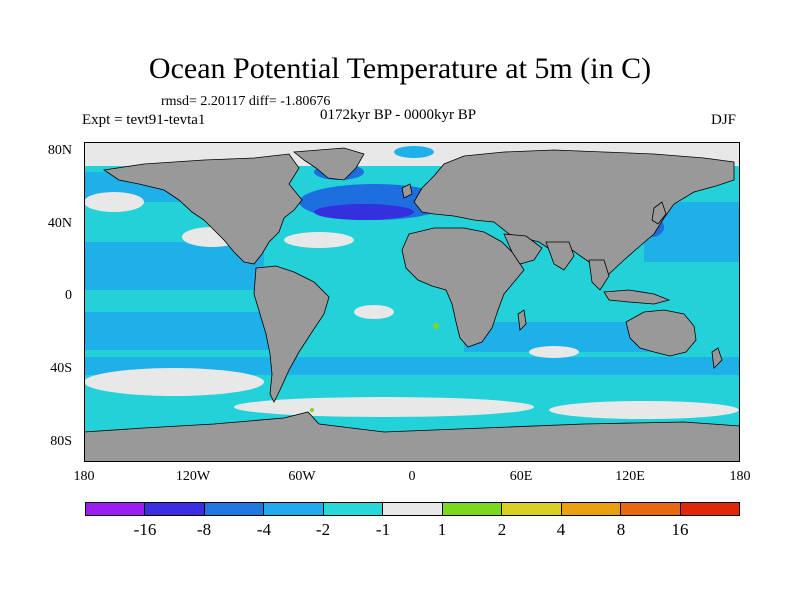 The image size is (800, 600). I want to click on x-axis-label-60e: 60E, so click(521, 476).